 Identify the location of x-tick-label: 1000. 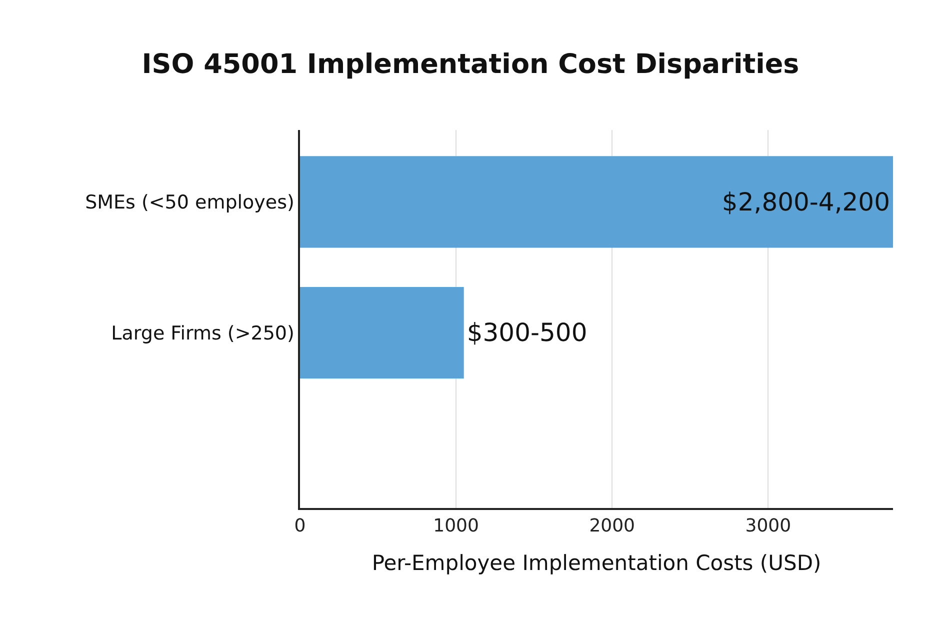
(456, 525).